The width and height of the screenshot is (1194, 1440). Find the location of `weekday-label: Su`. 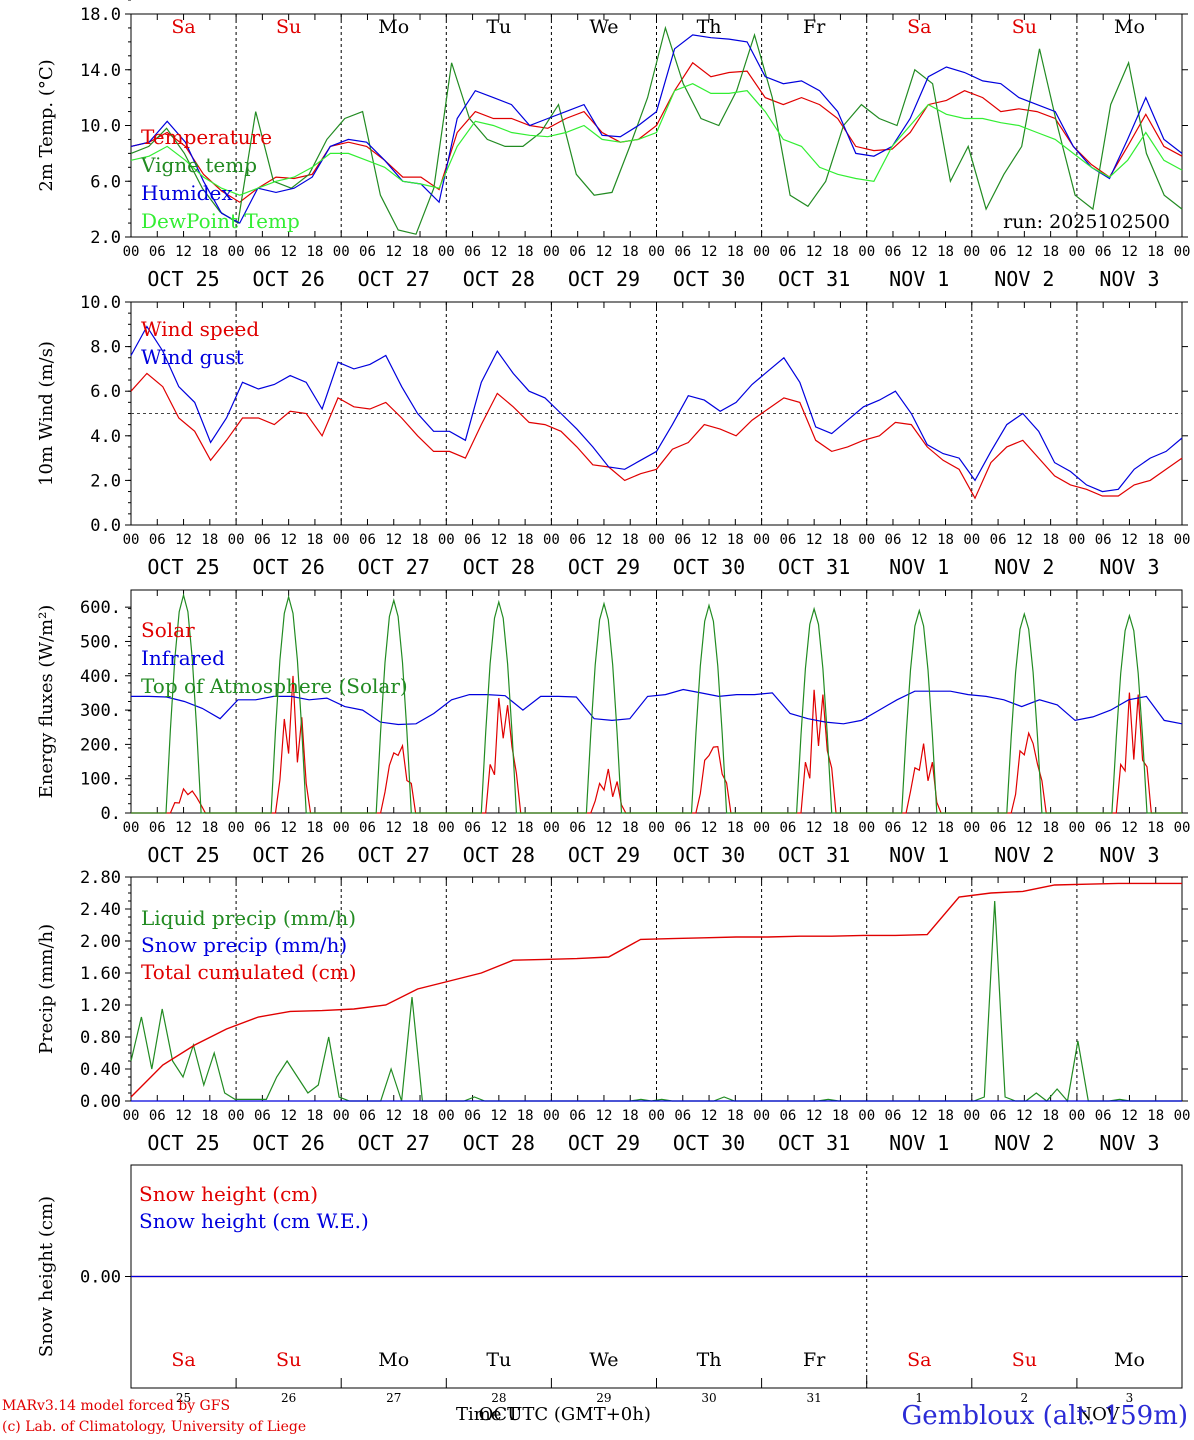

weekday-label: Su is located at coordinates (1024, 1360).